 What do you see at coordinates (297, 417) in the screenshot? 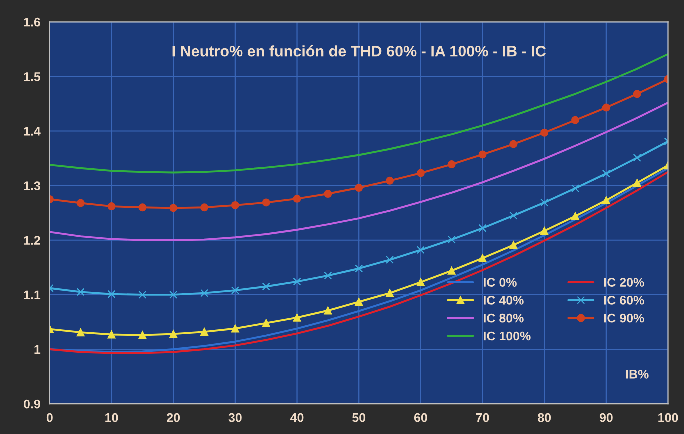
I see `x-tick-label: 40` at bounding box center [297, 417].